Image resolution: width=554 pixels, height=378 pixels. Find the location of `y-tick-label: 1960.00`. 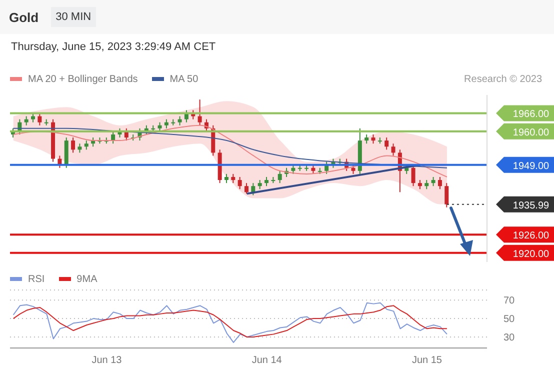

y-tick-label: 1960.00 is located at coordinates (531, 132).